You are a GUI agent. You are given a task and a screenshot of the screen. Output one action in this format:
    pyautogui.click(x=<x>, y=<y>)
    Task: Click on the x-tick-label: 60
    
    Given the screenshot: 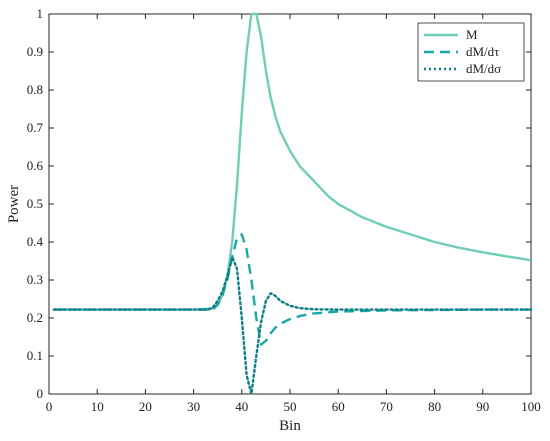 What is the action you would take?
    pyautogui.click(x=338, y=406)
    